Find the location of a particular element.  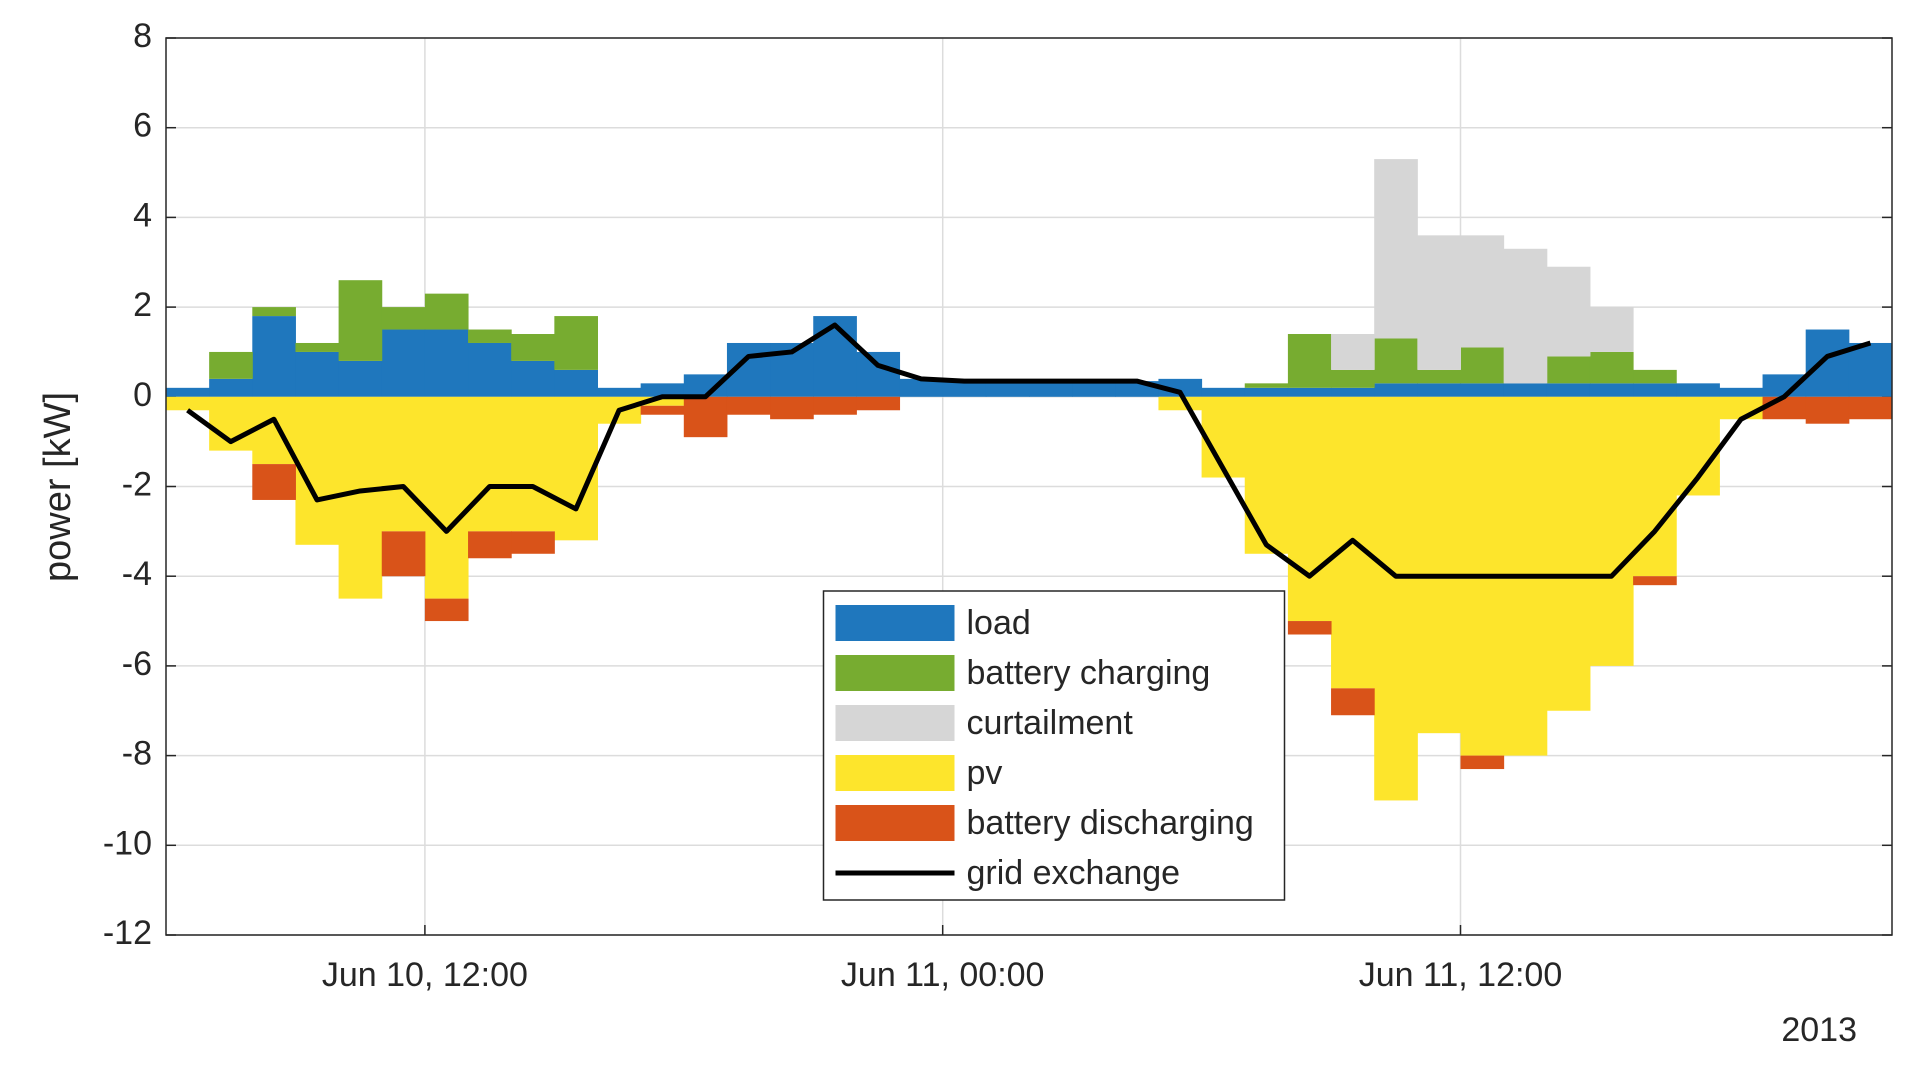

x-tick-label: Jun 10, 12:00 is located at coordinates (425, 975).